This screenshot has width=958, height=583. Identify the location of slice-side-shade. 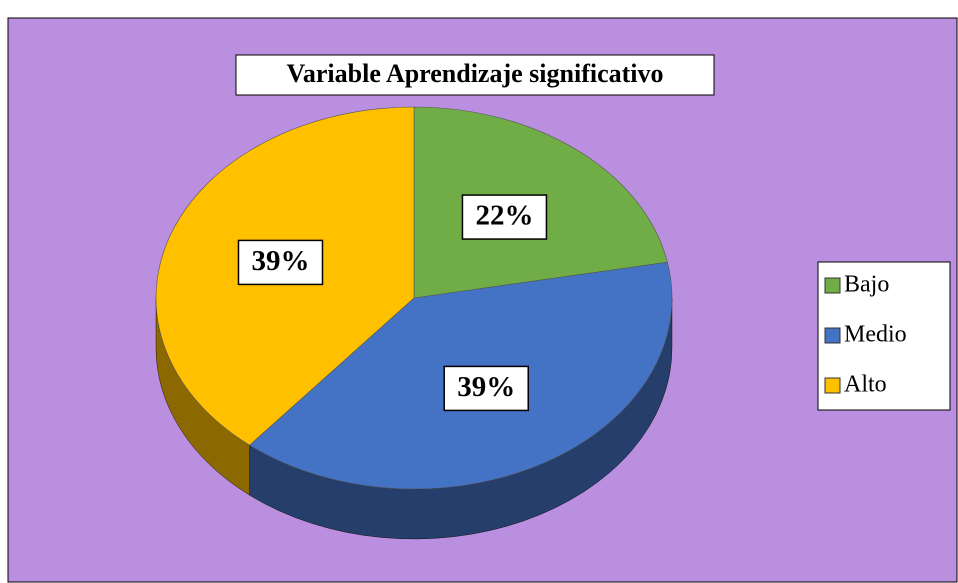
(203, 397).